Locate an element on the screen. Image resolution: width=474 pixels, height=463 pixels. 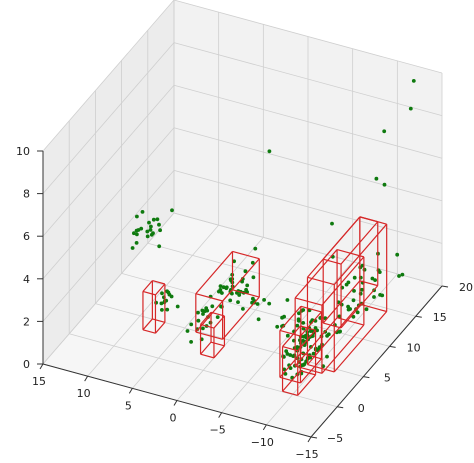
y-tick-label: 10 is located at coordinates (414, 347).